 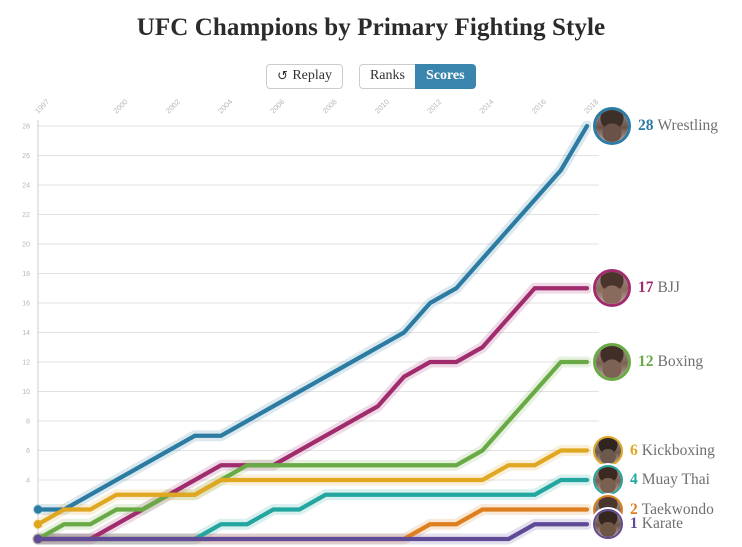 I want to click on y-axis-tick-label: 24, so click(x=26, y=186).